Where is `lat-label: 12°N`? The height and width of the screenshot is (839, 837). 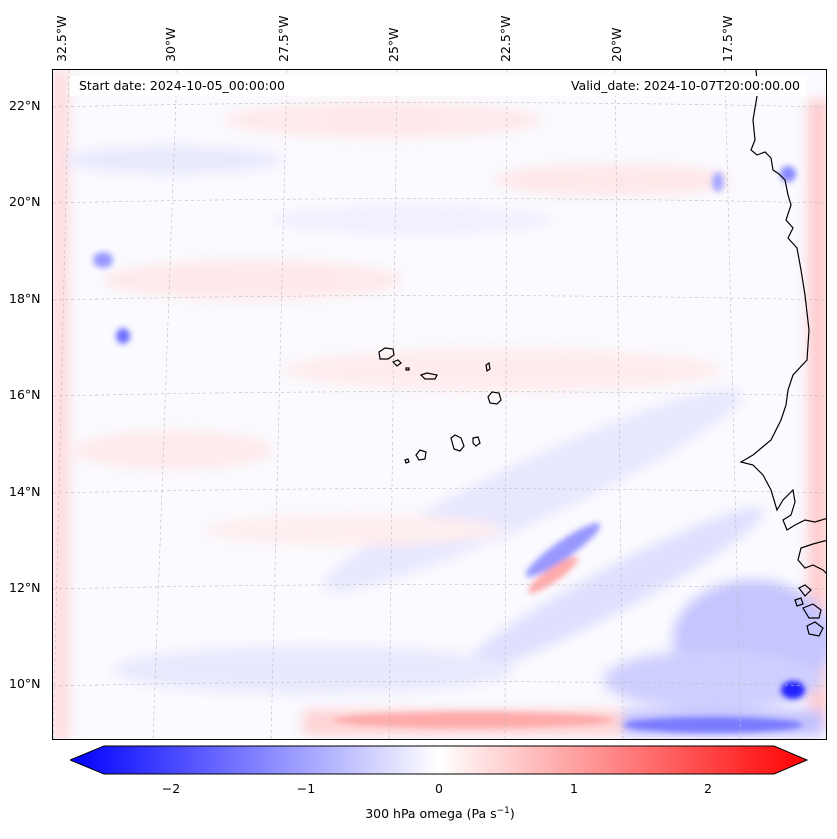 lat-label: 12°N is located at coordinates (25, 587).